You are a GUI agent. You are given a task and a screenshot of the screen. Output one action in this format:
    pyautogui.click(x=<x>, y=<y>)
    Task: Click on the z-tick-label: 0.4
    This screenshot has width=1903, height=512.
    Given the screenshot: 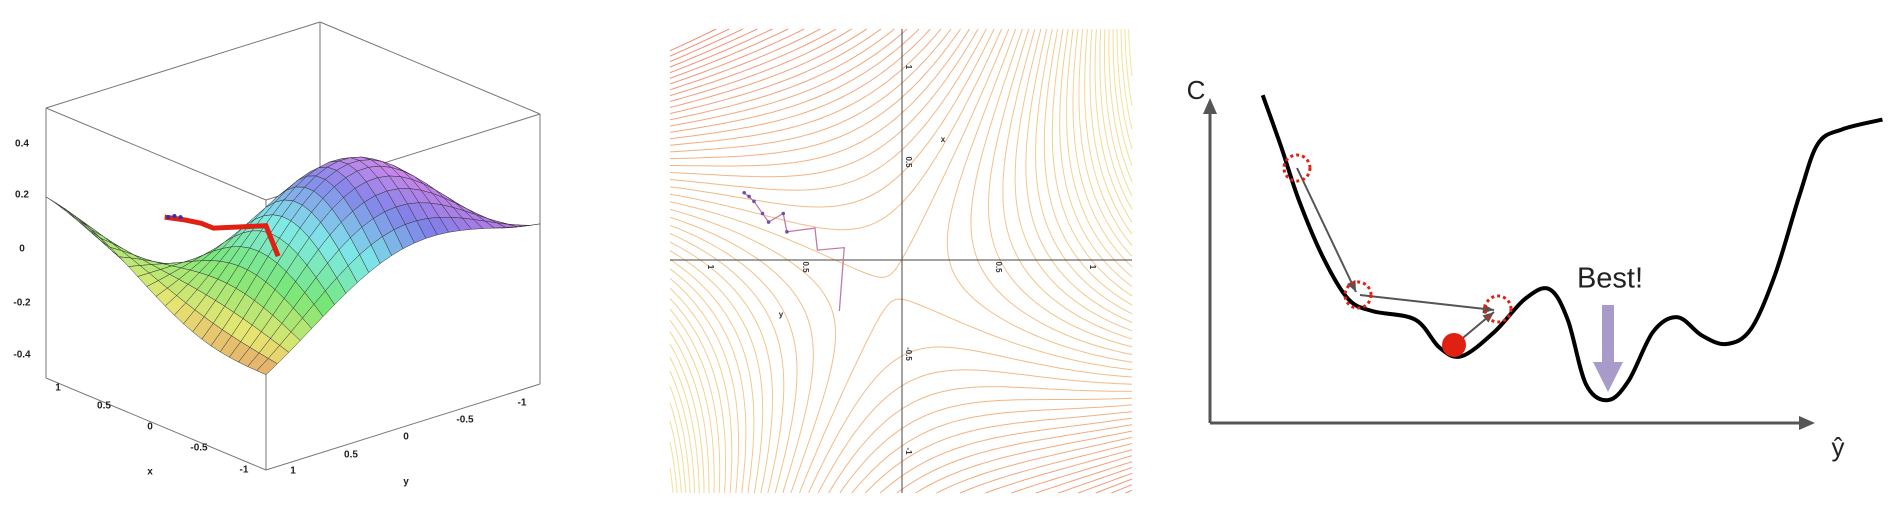 What is the action you would take?
    pyautogui.click(x=22, y=144)
    